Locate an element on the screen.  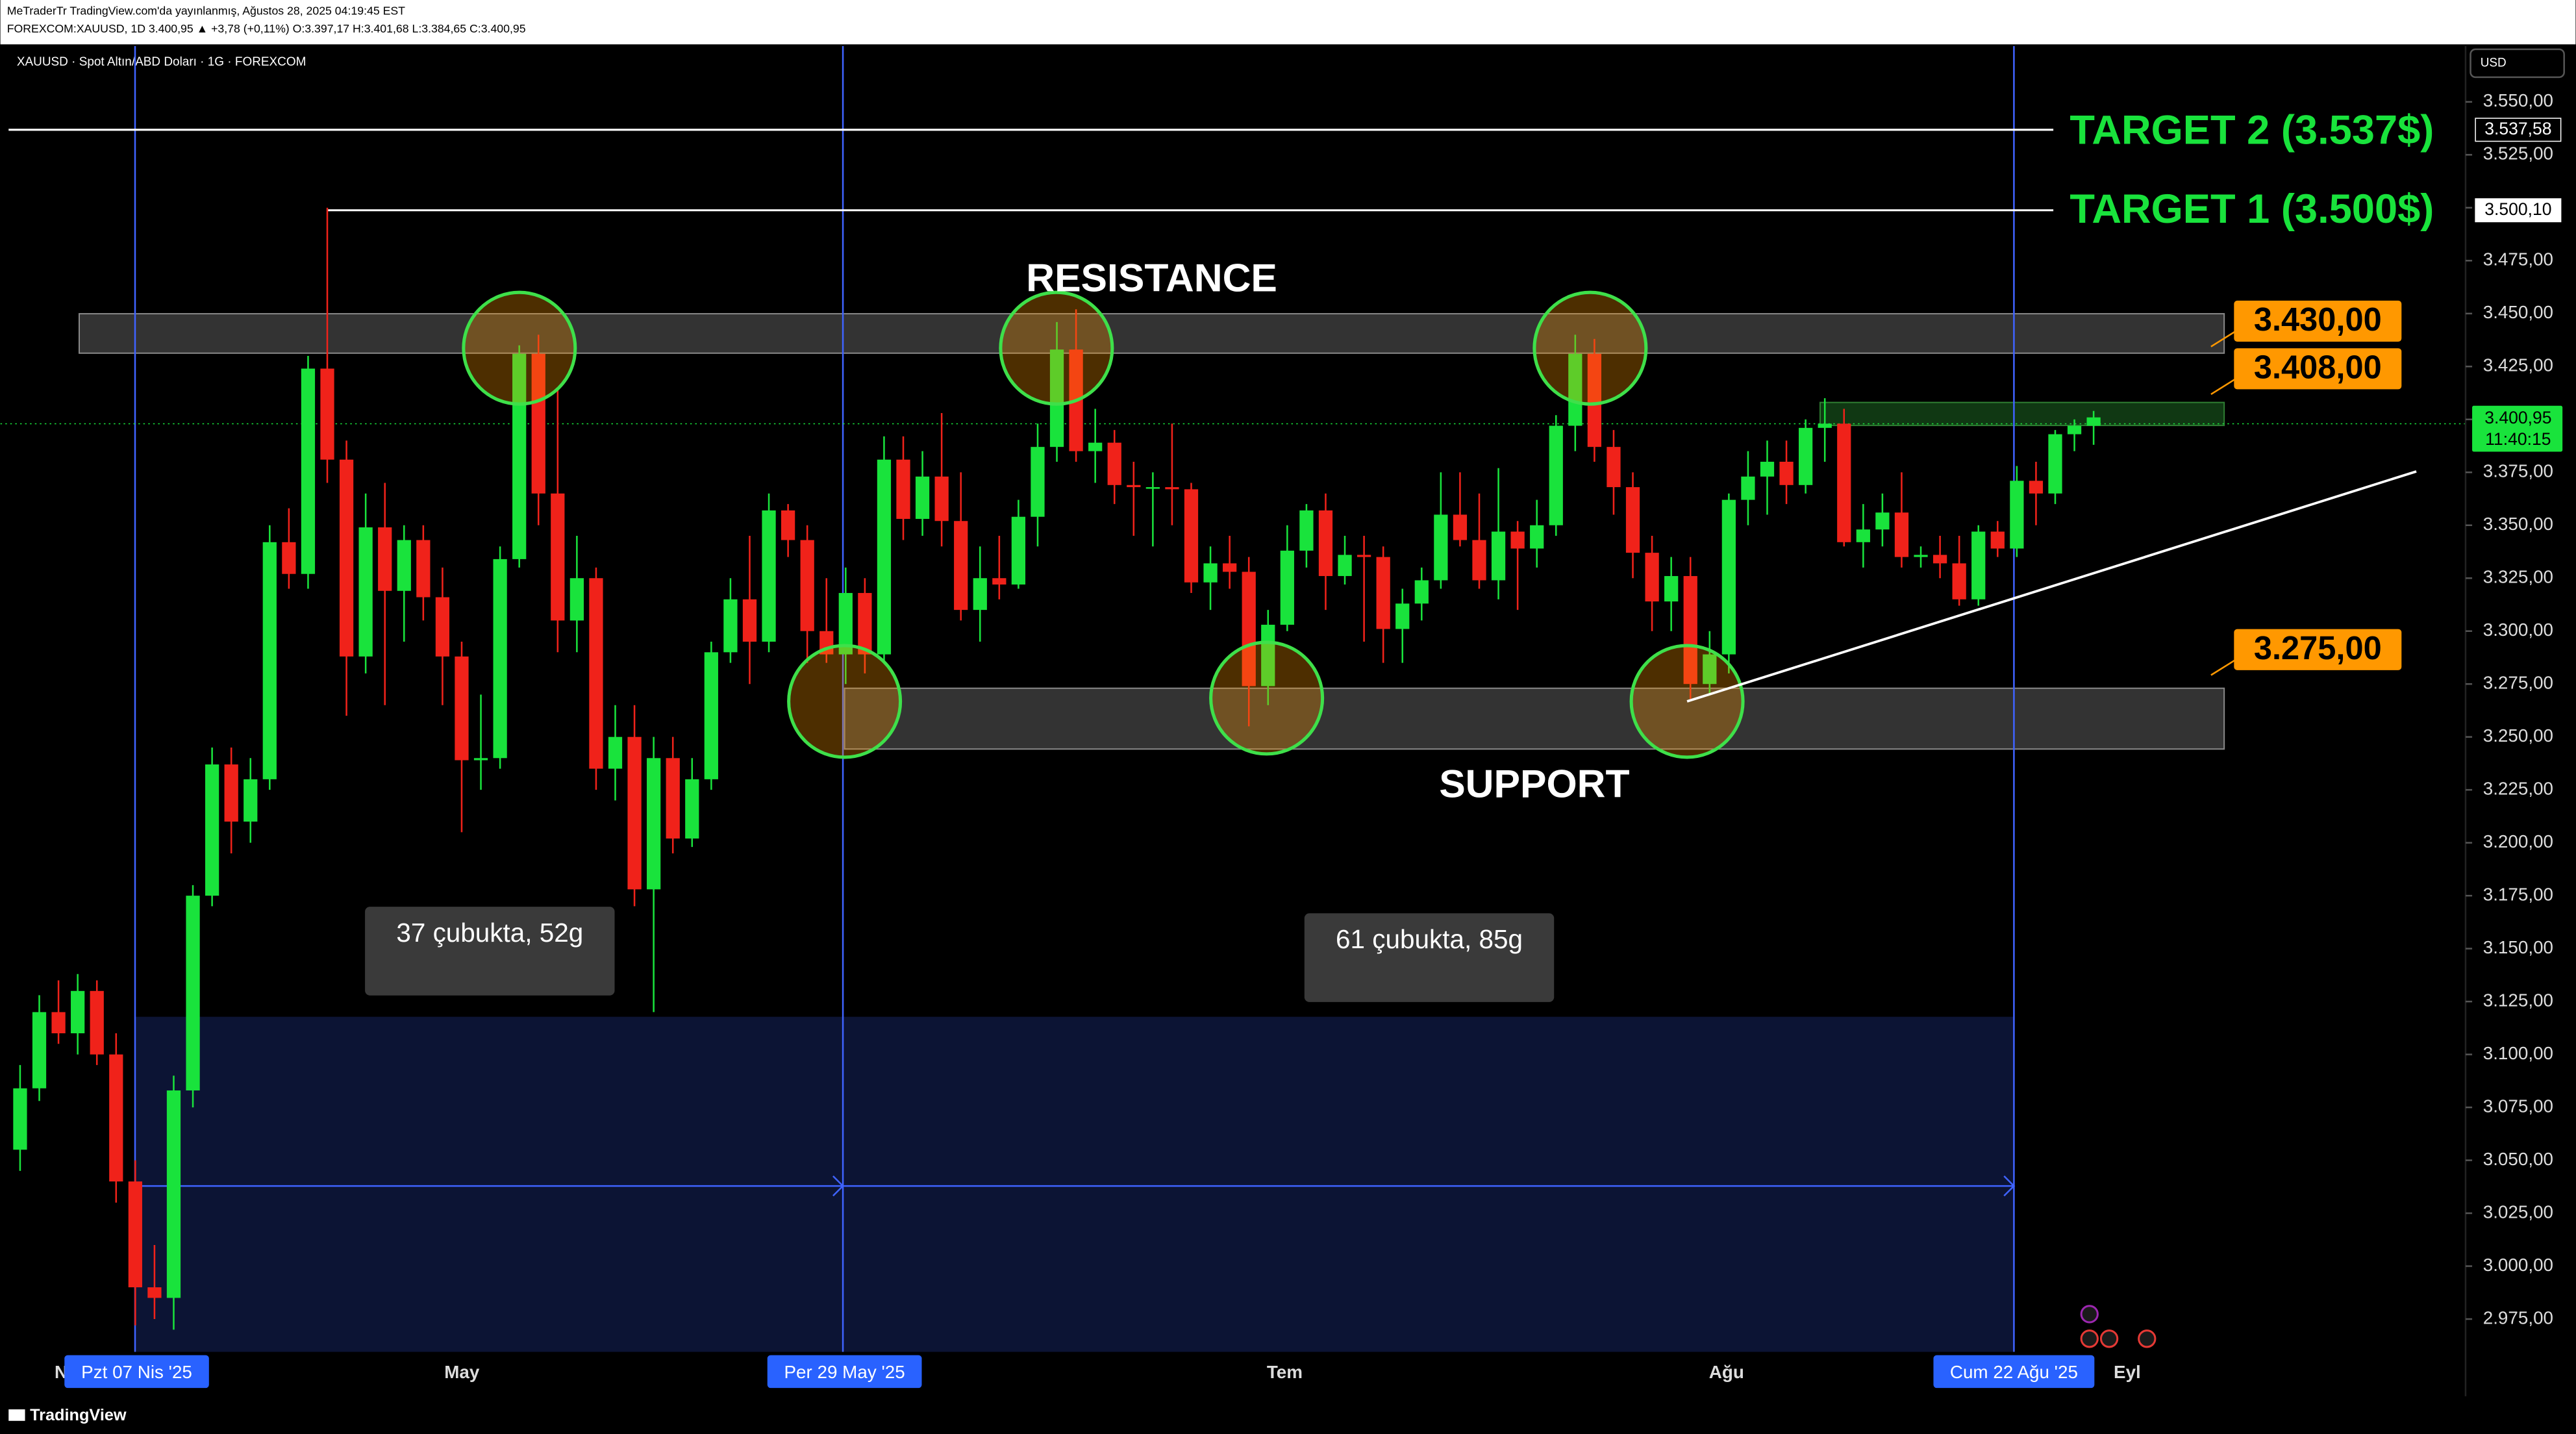
x-tick-label: Ağu is located at coordinates (1726, 1372).